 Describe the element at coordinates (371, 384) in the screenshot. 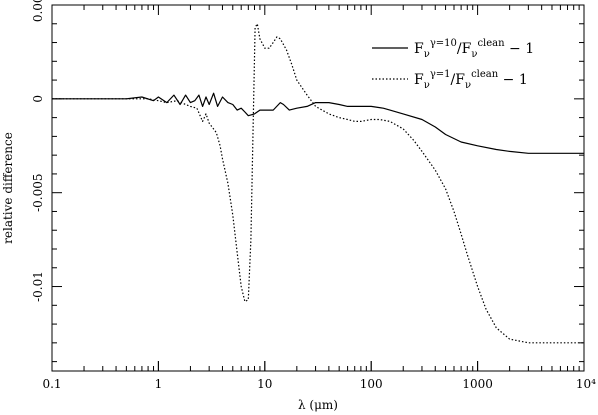

I see `x-tick-label: 100` at that location.